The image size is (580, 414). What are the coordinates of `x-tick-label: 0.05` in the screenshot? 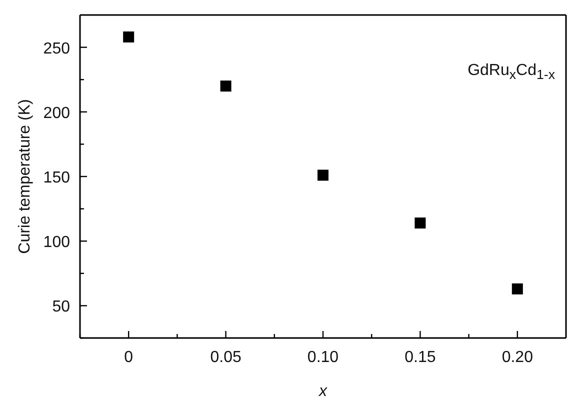 It's located at (226, 357).